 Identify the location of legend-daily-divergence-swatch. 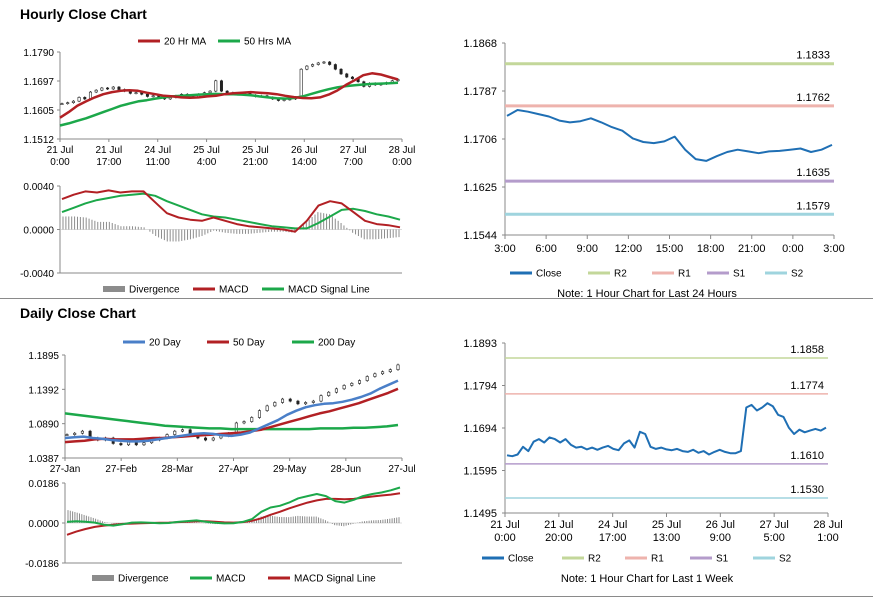
(103, 578).